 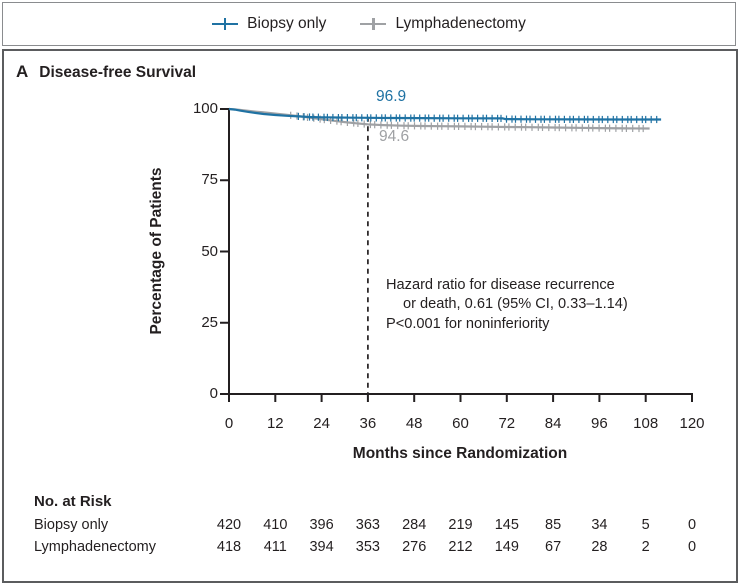 I want to click on x-tick-label: 0, so click(x=229, y=423).